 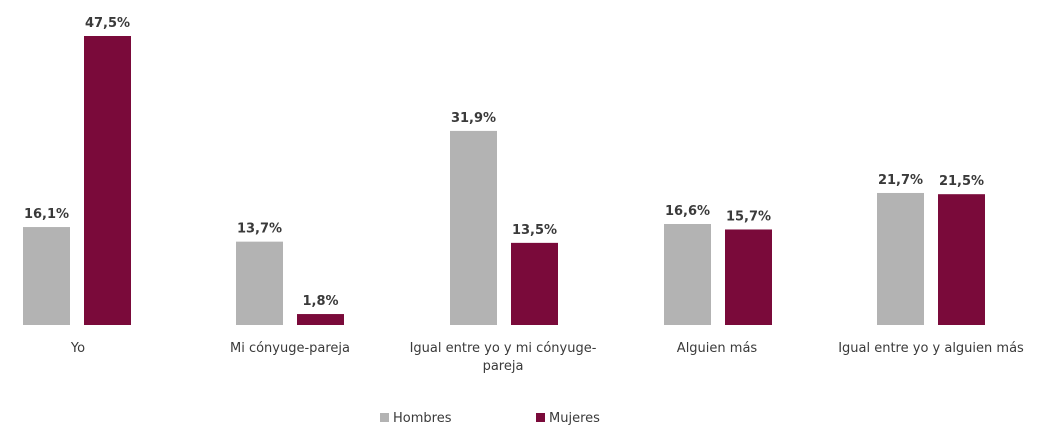 I want to click on data-label-hombres-0: 16,1%, so click(x=46, y=214).